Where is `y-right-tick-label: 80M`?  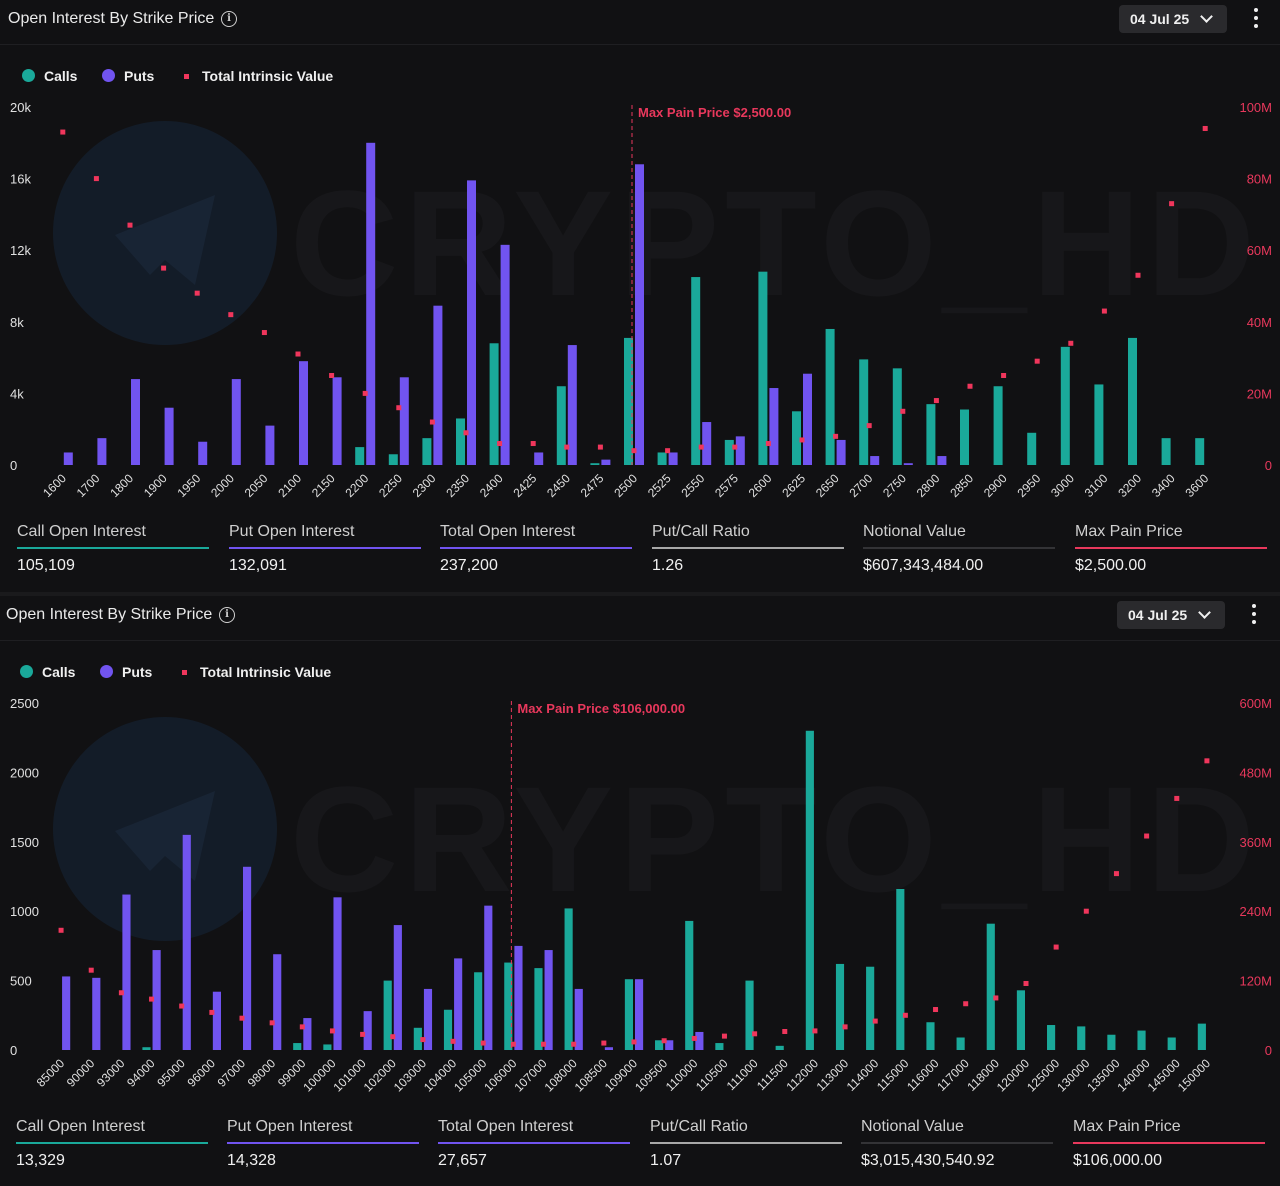
y-right-tick-label: 80M is located at coordinates (1259, 179).